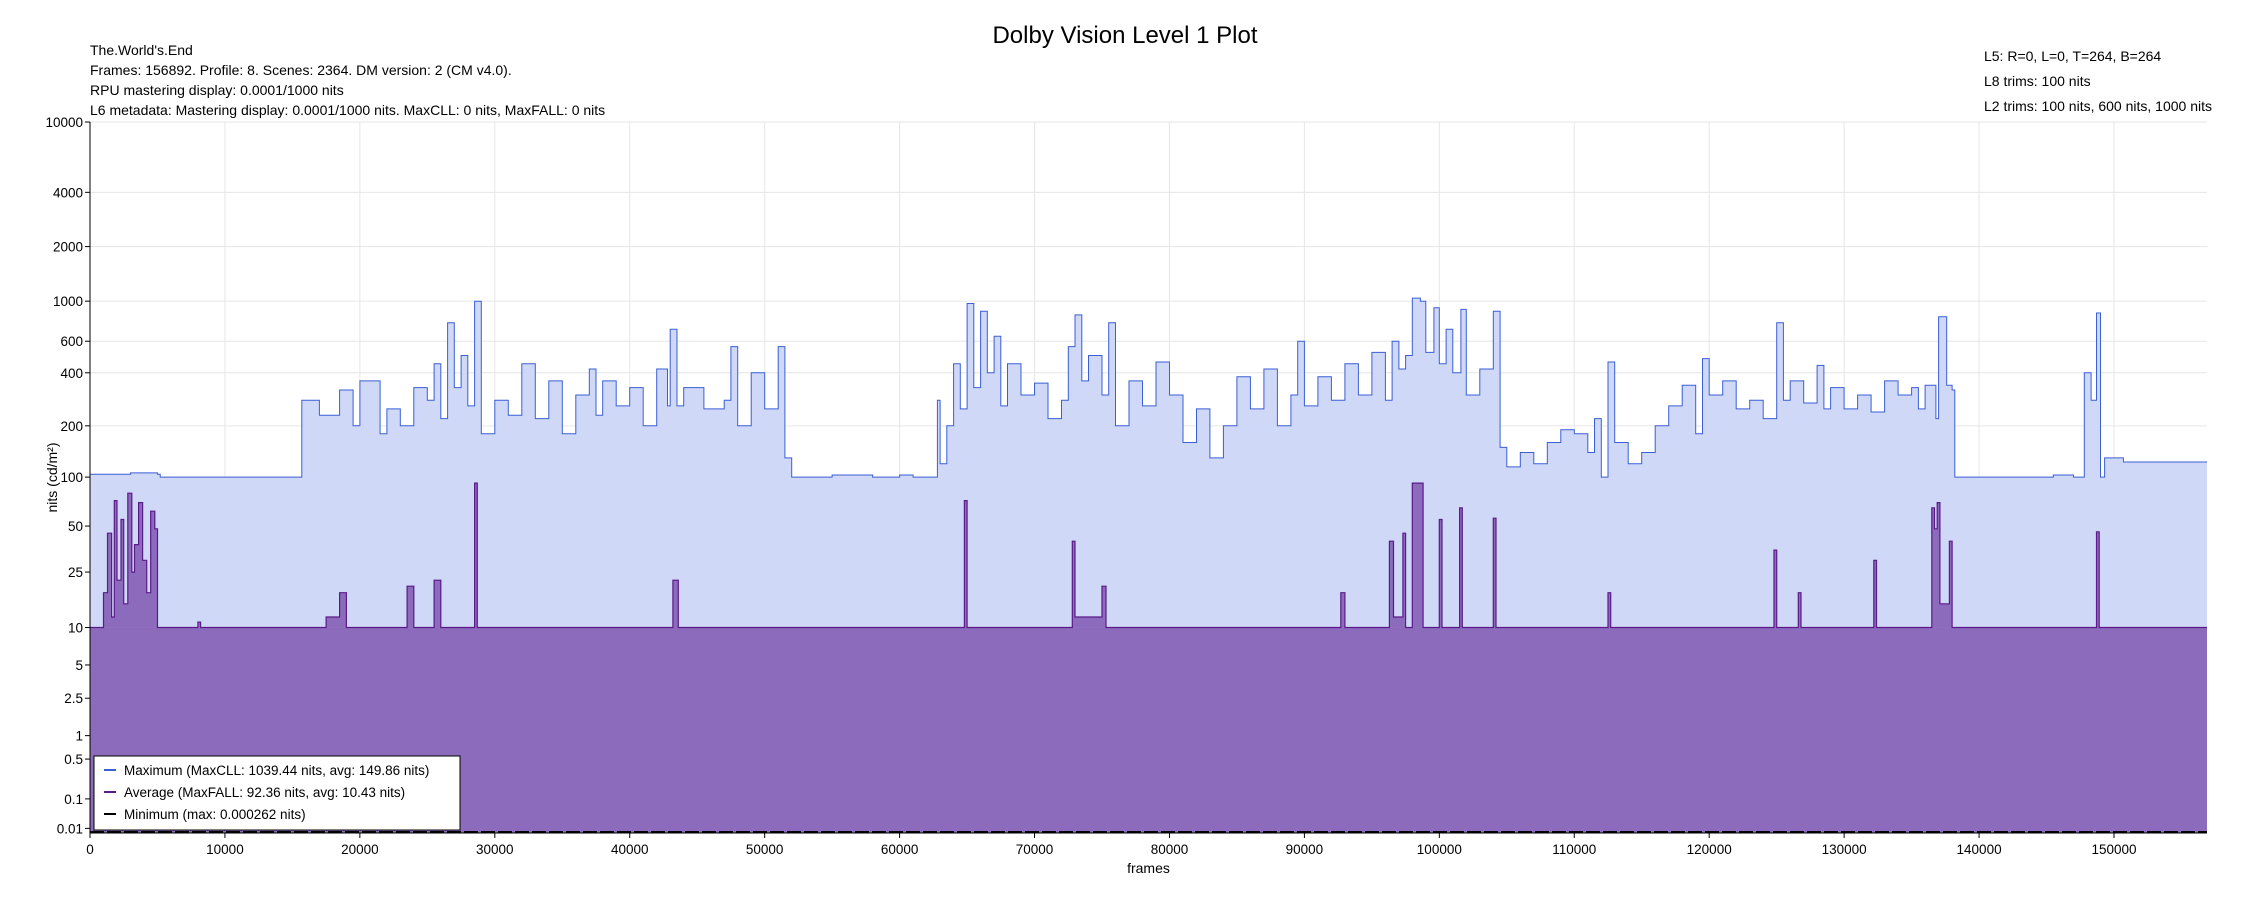 The width and height of the screenshot is (2250, 900). Describe the element at coordinates (215, 814) in the screenshot. I see `legend-item-minimum: Minimum (max: 0.000262 nits)` at that location.